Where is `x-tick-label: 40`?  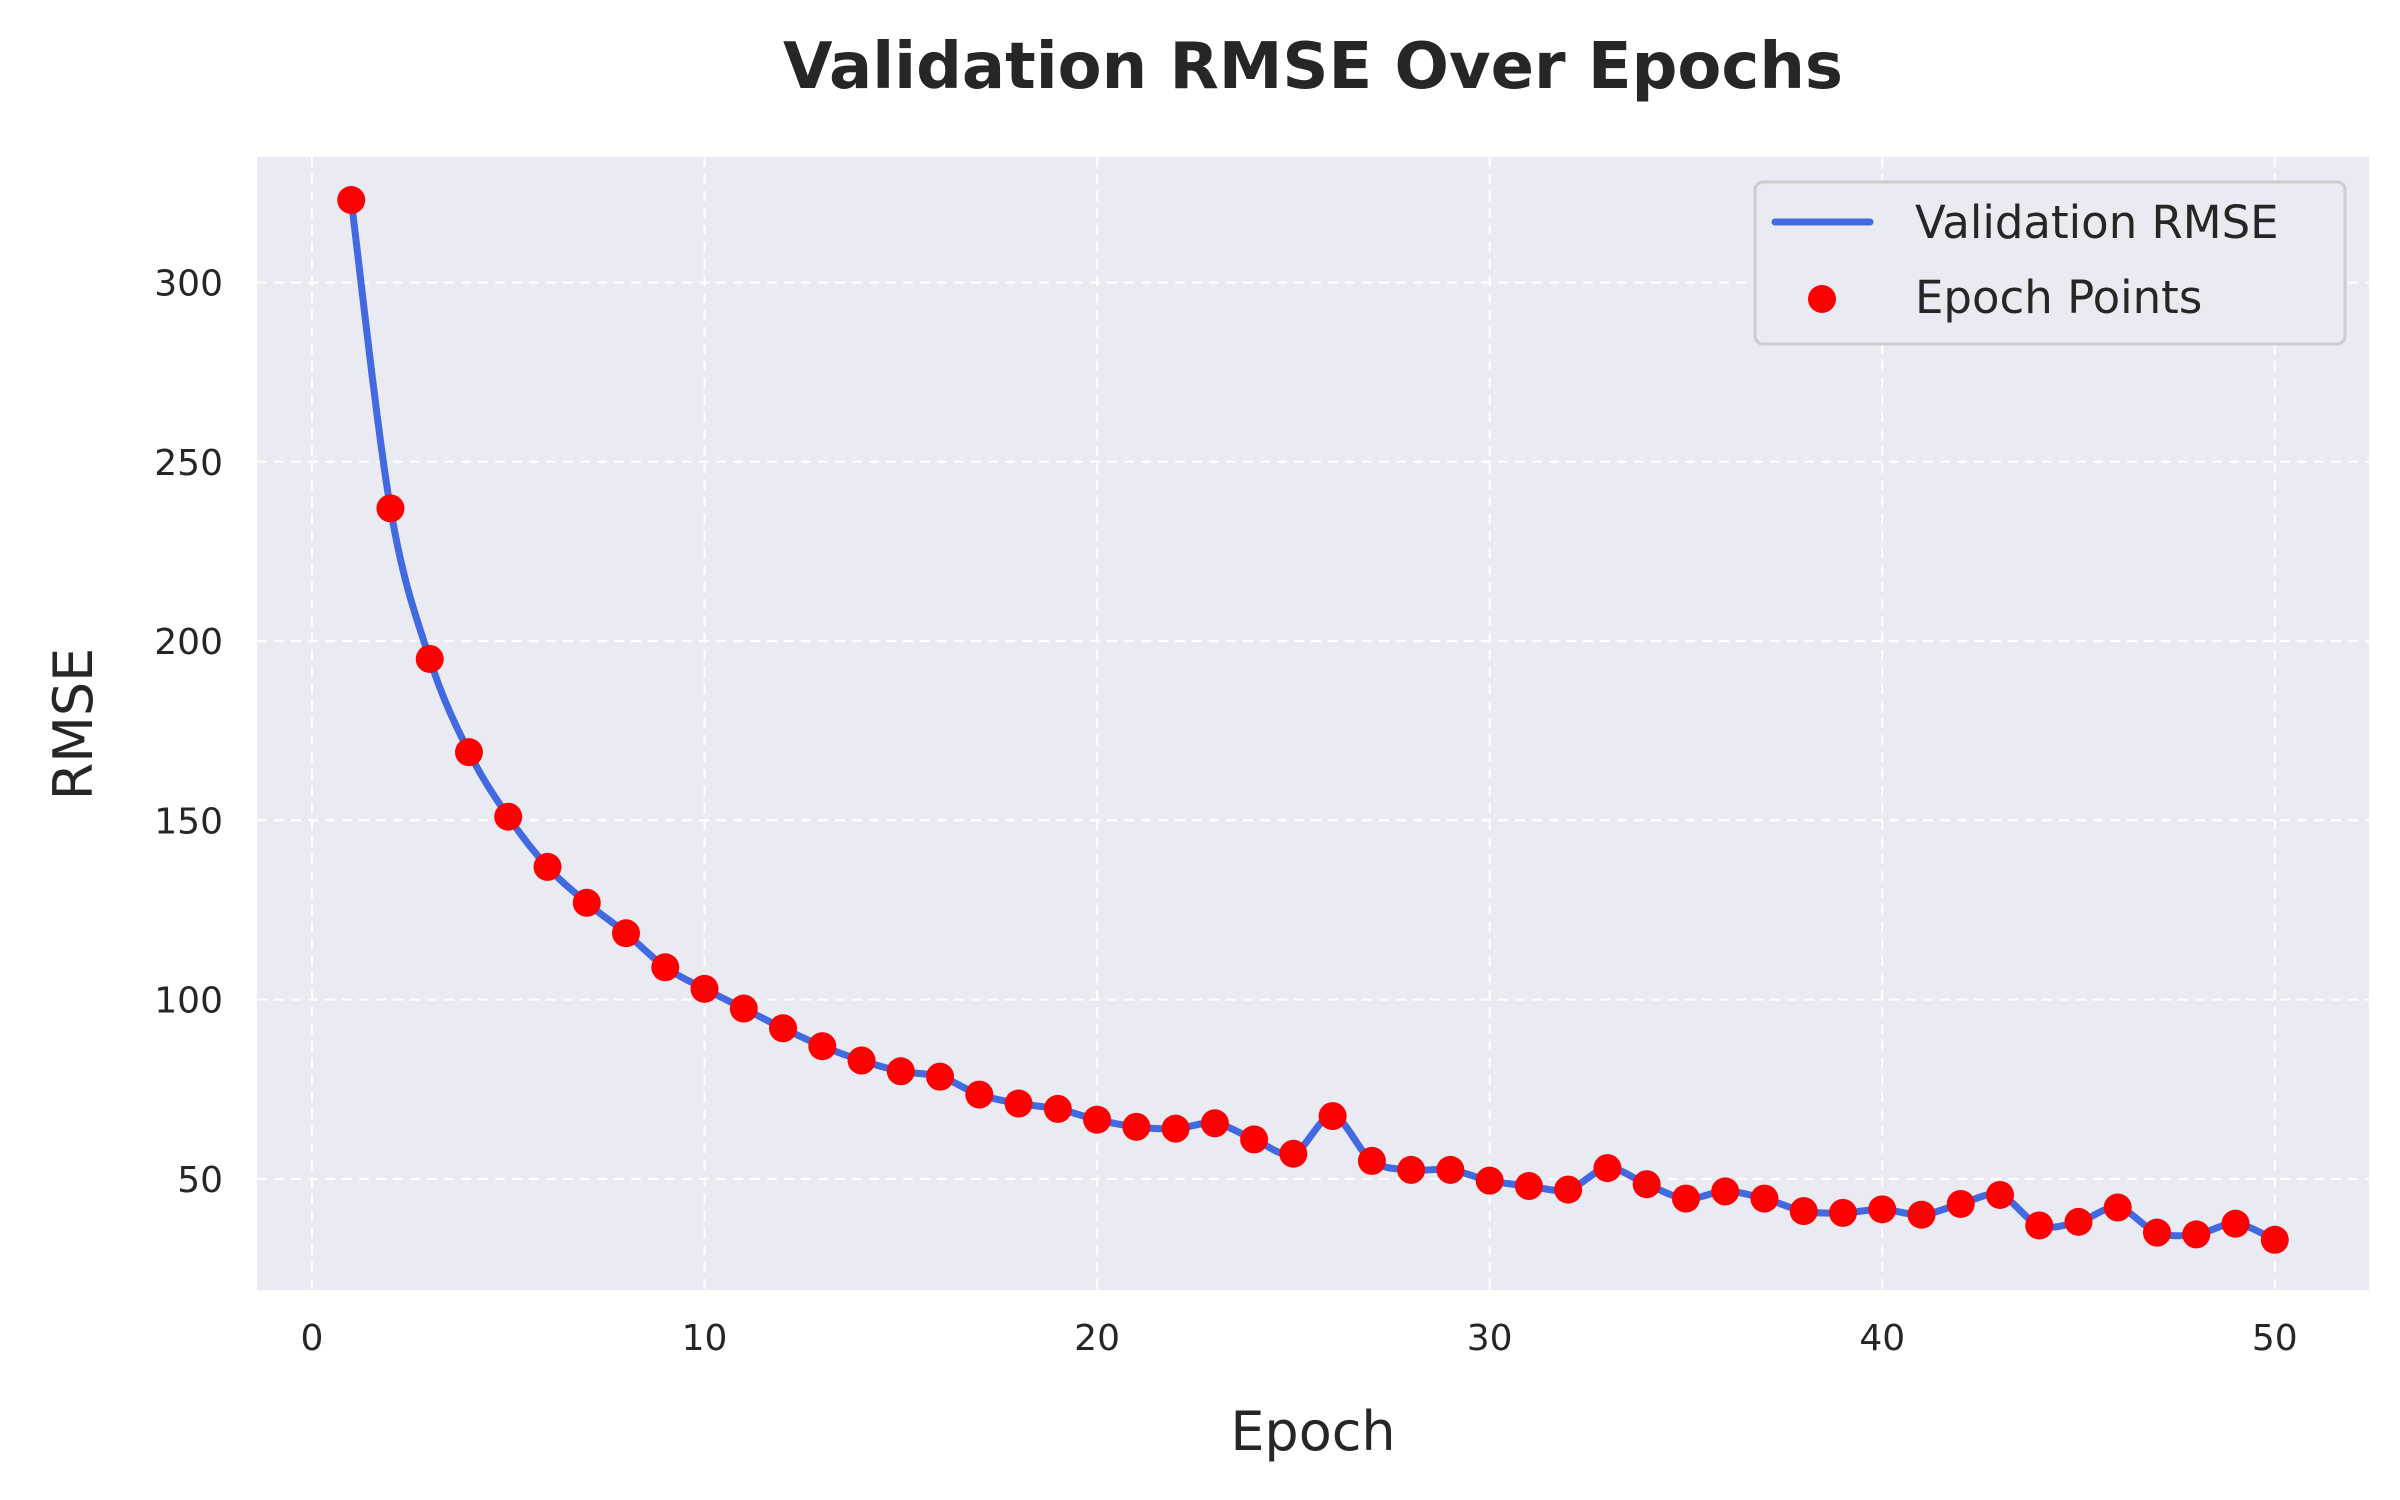
x-tick-label: 40 is located at coordinates (1882, 1338).